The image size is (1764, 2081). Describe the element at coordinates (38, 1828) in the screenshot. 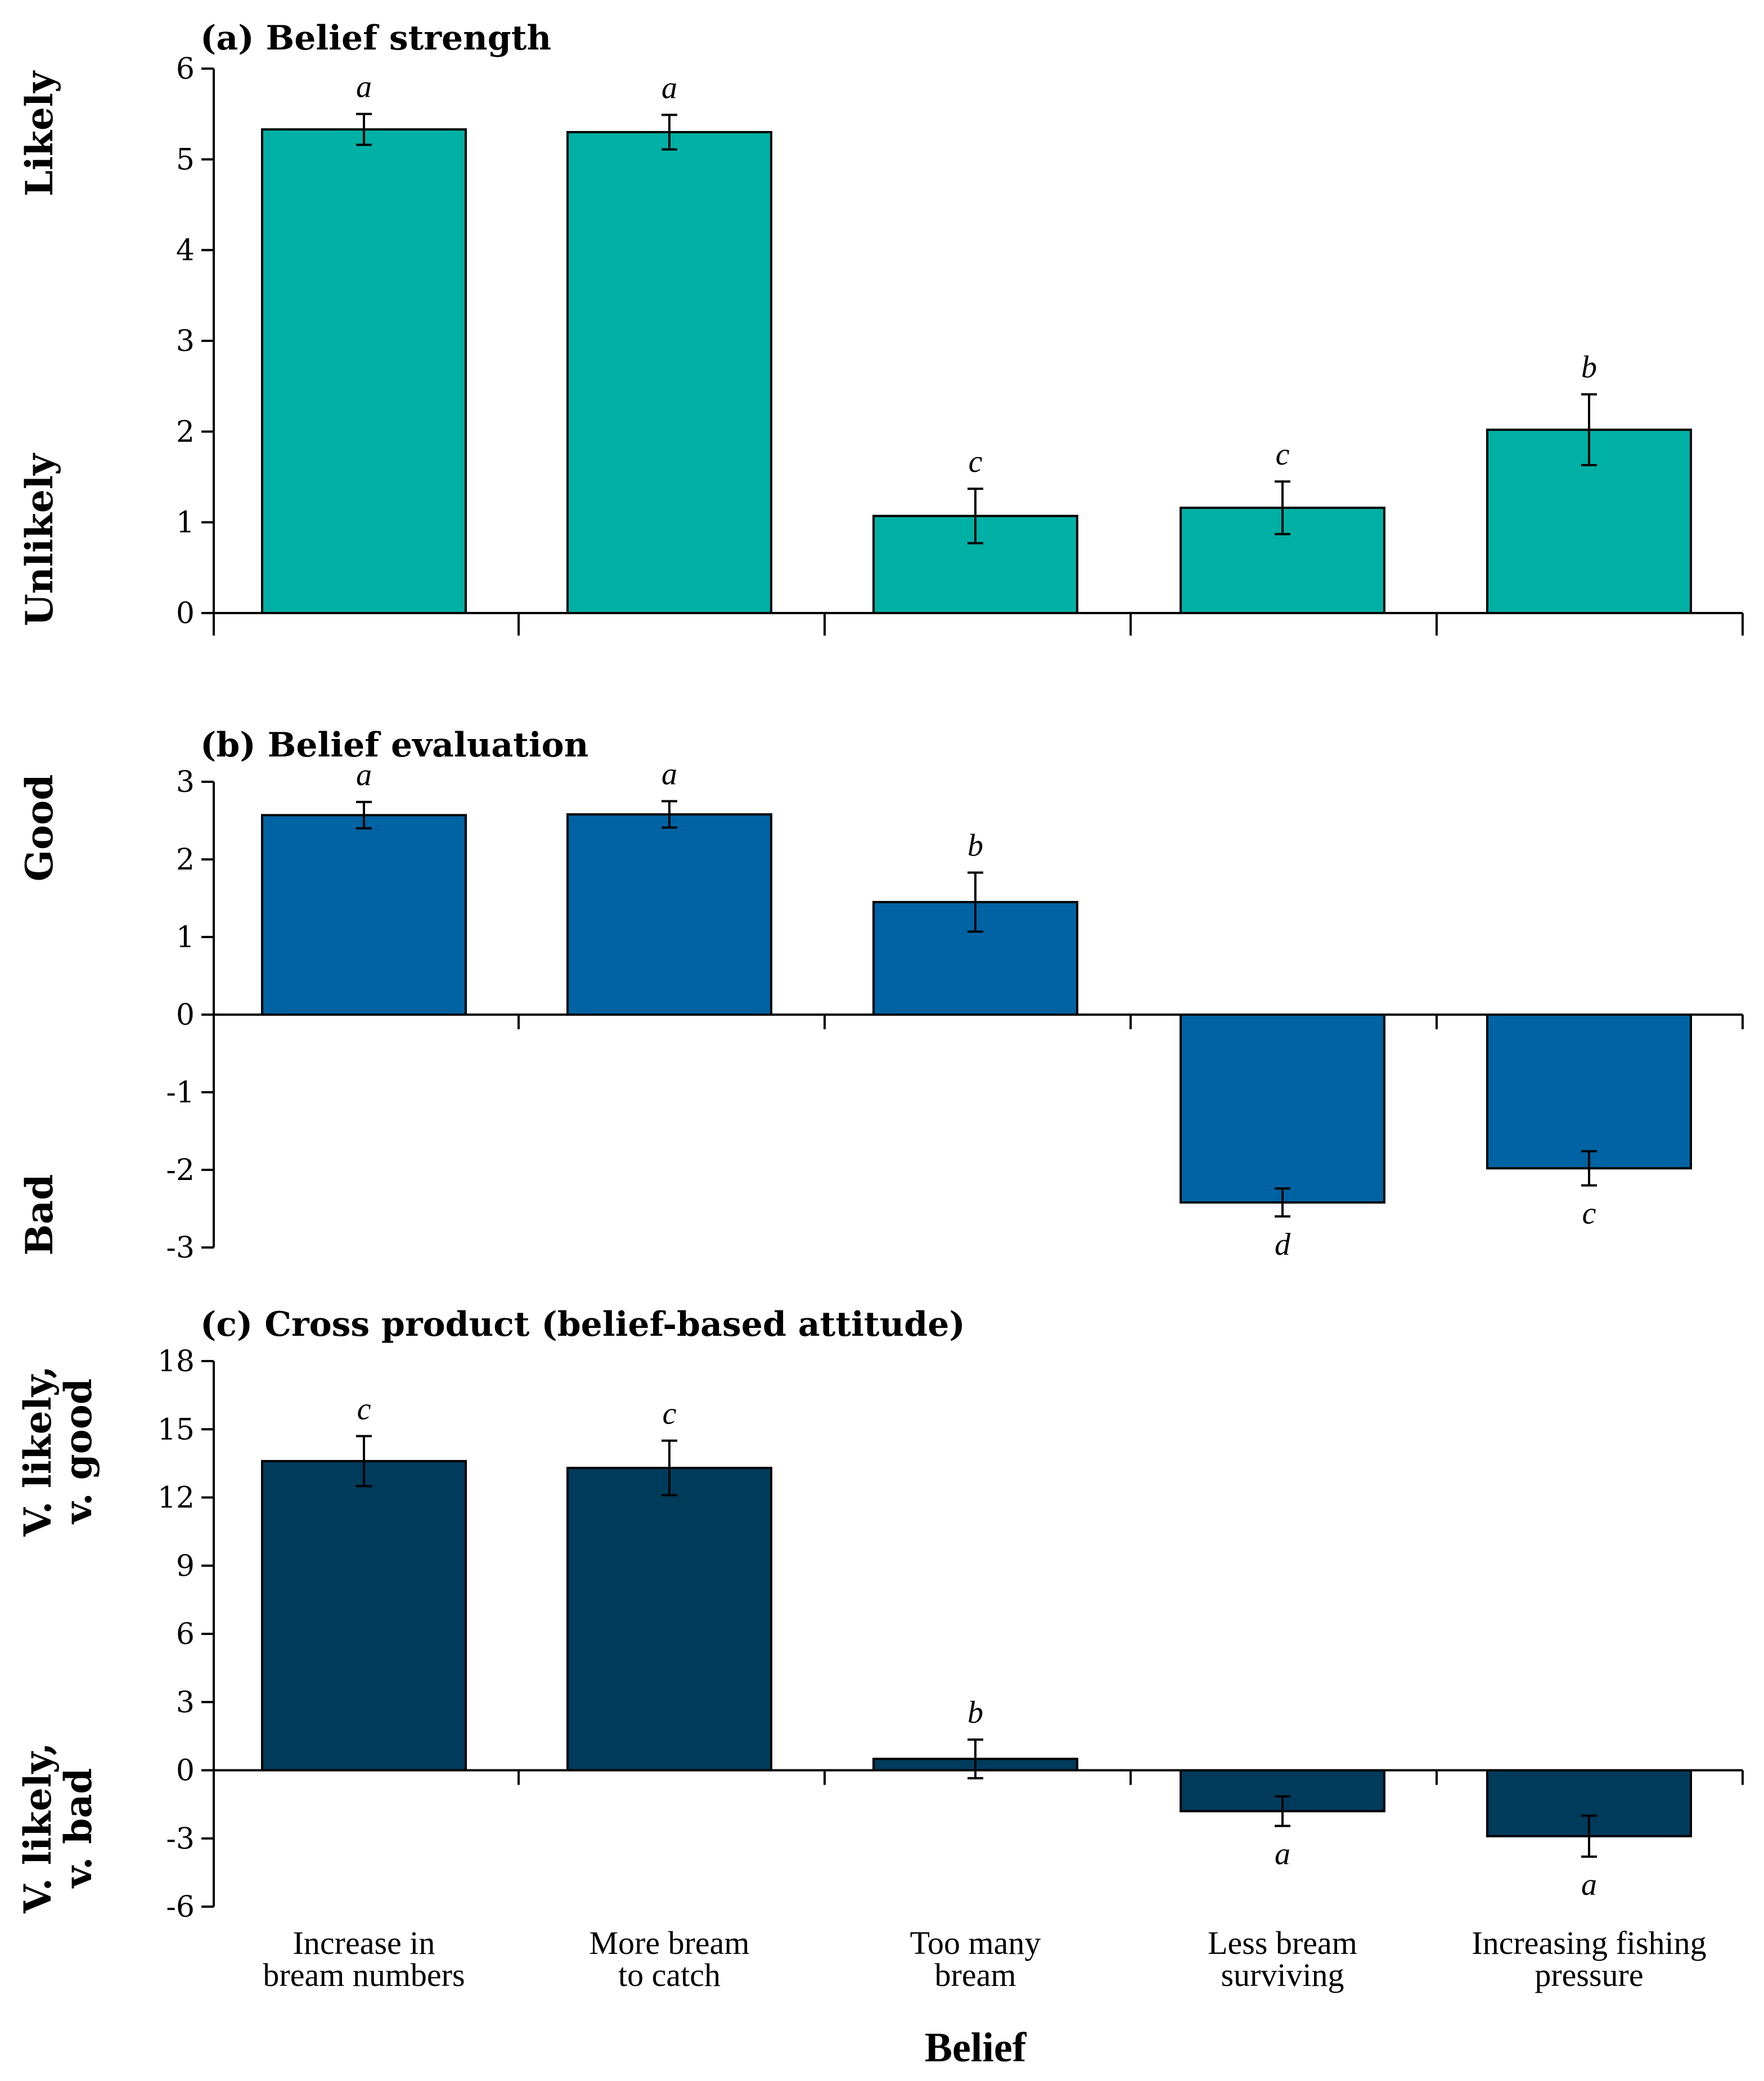

I see `panel-3-side-label-bottom-line1: V. likely,` at that location.